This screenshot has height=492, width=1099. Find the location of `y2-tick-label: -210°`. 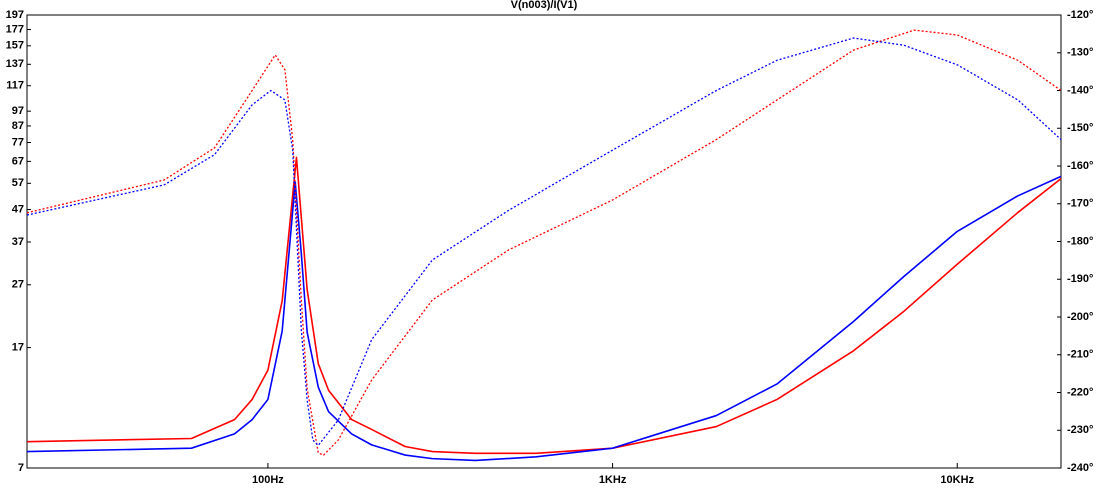

y2-tick-label: -210° is located at coordinates (1080, 355).